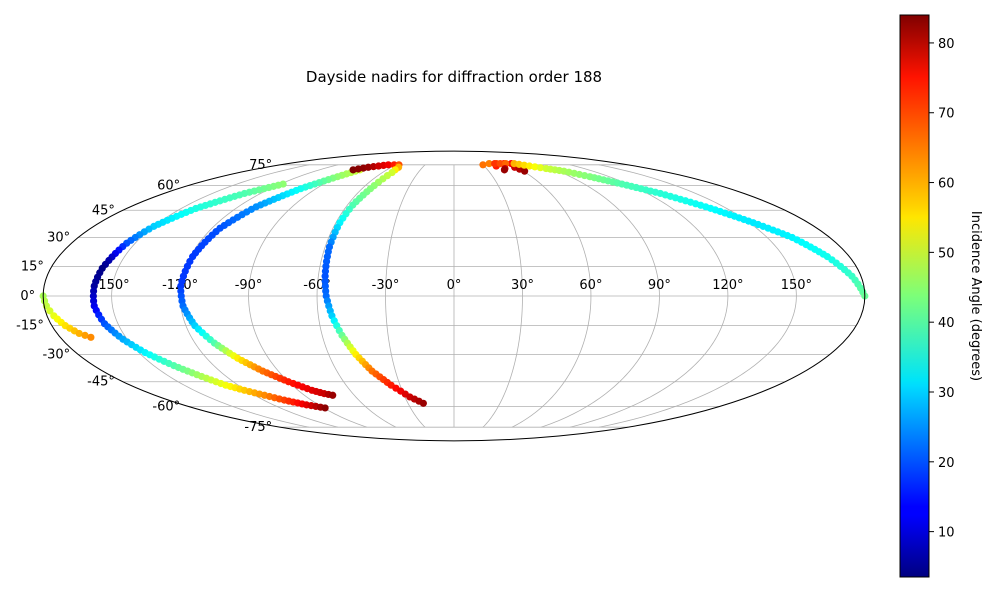 This screenshot has height=592, width=998. I want to click on lon-tick-label: 30°, so click(522, 285).